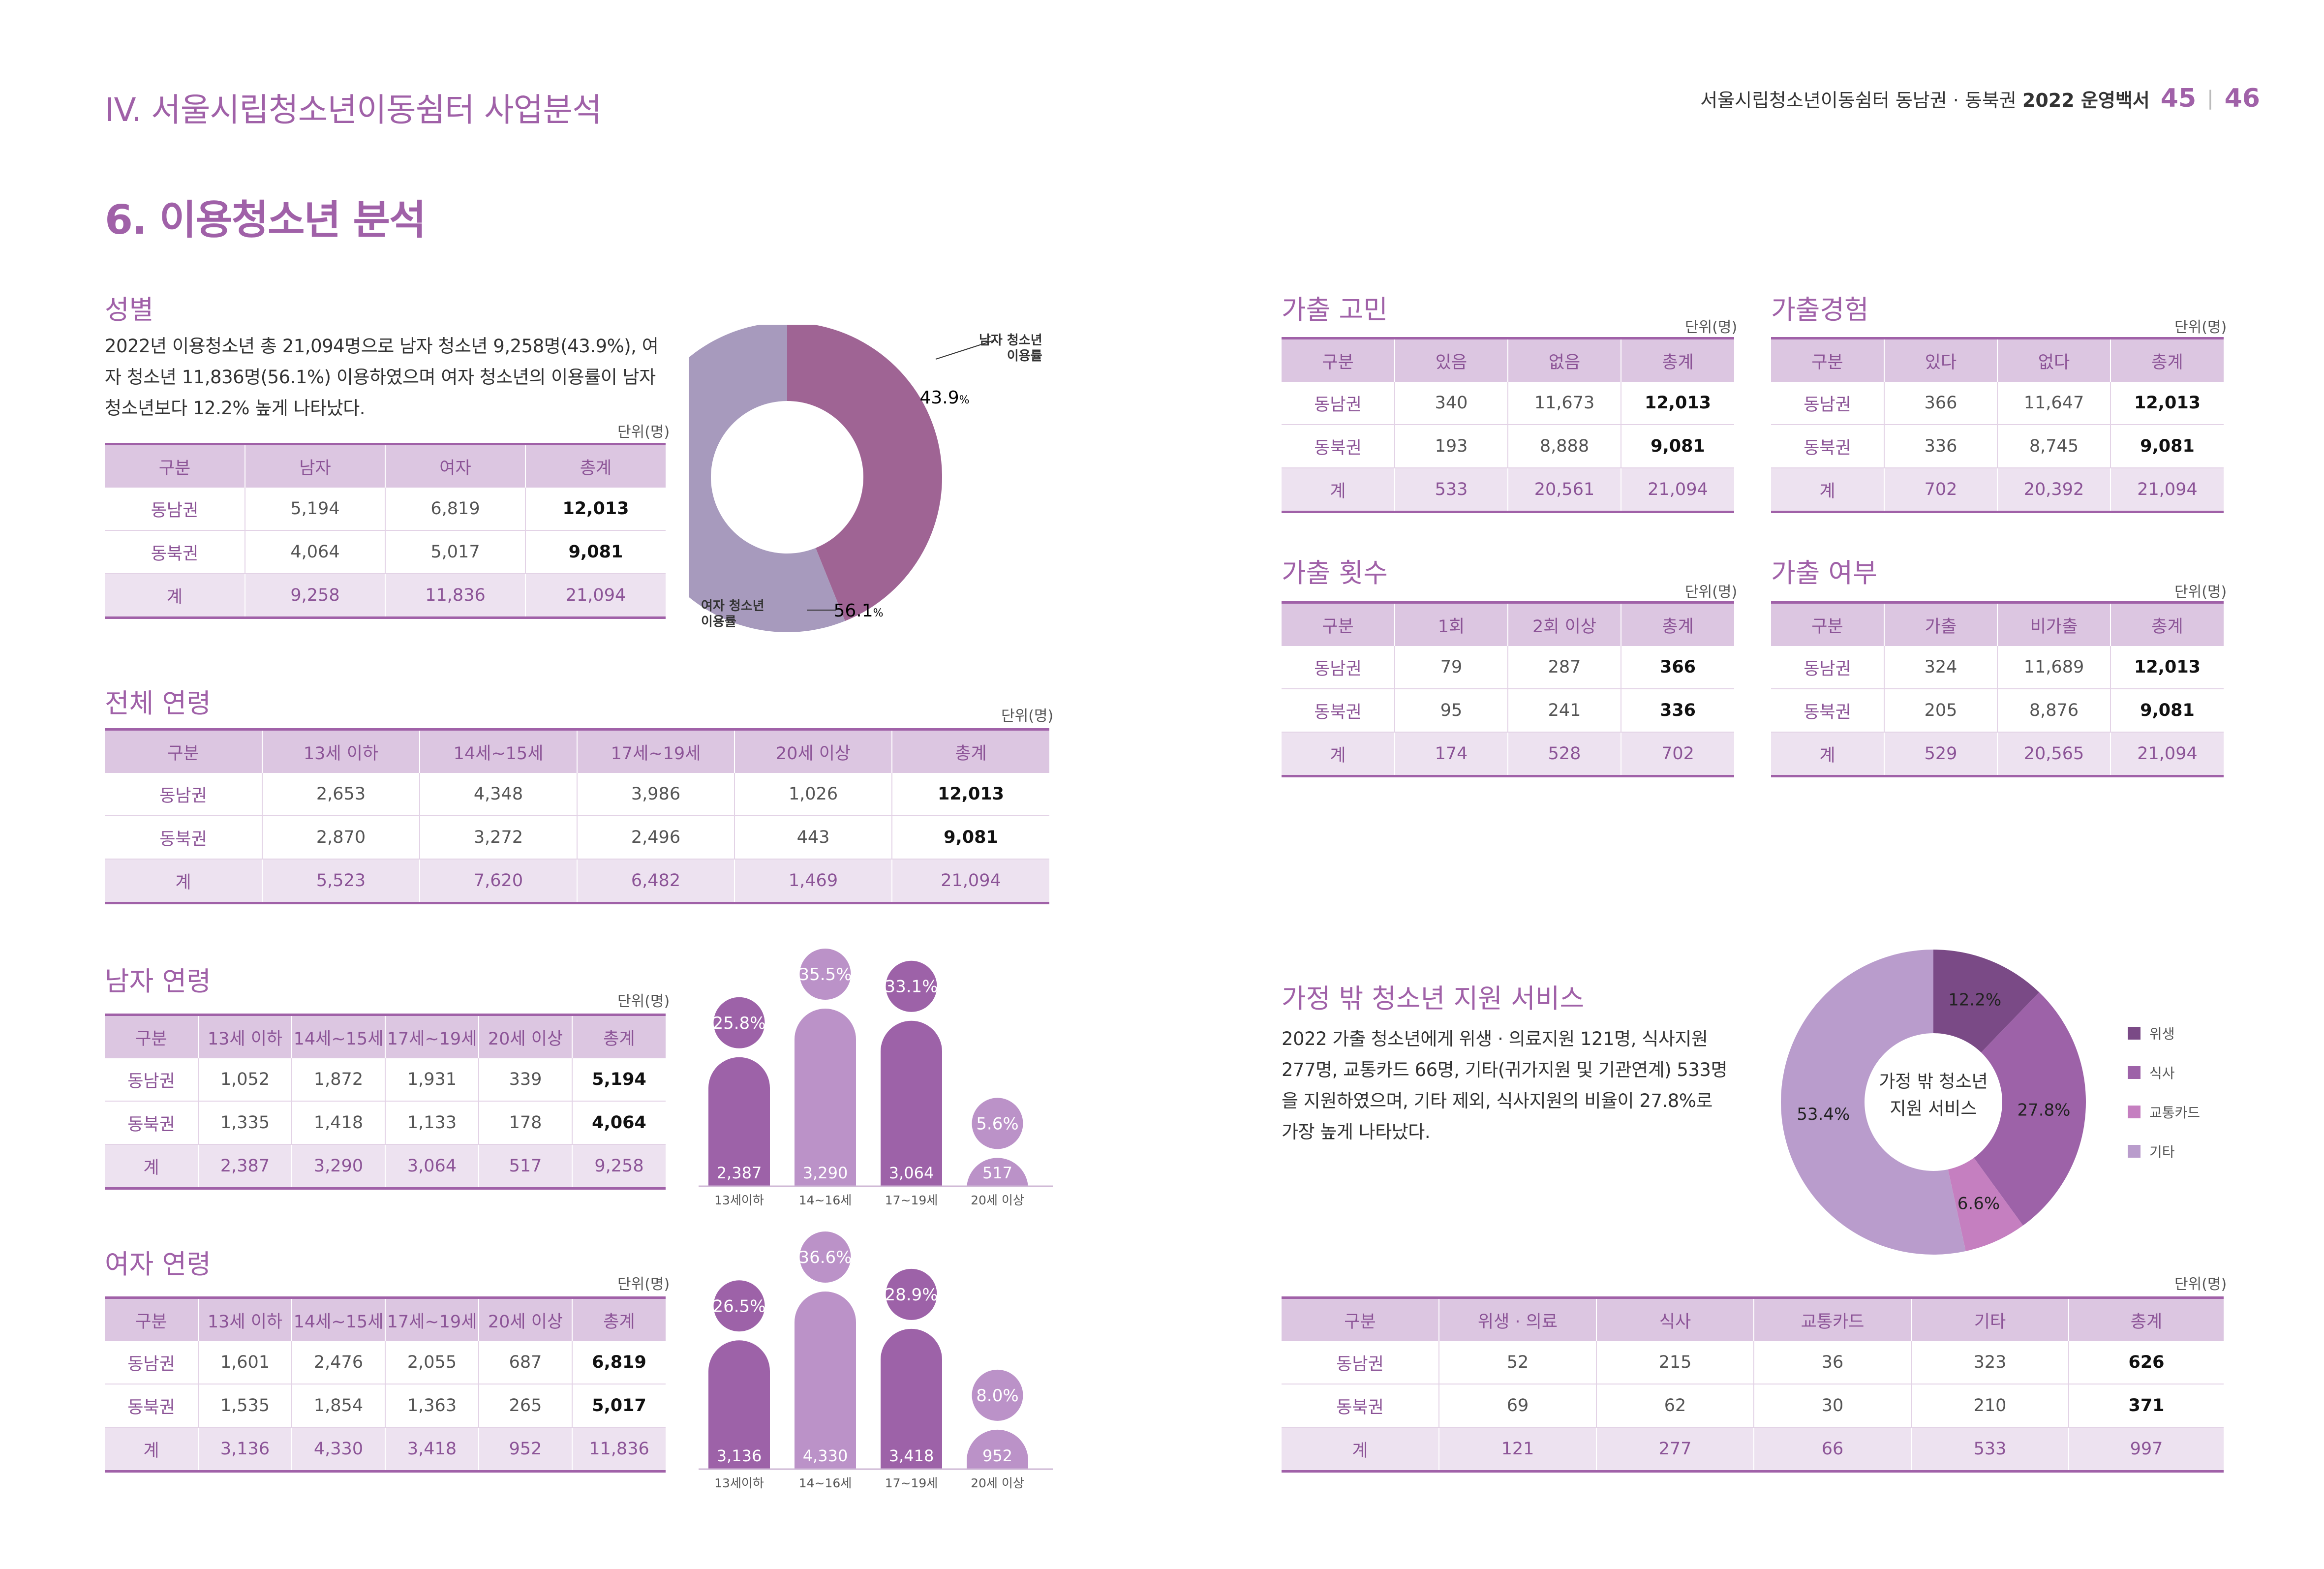  What do you see at coordinates (619, 1080) in the screenshot?
I see `table-cell: 5,194` at bounding box center [619, 1080].